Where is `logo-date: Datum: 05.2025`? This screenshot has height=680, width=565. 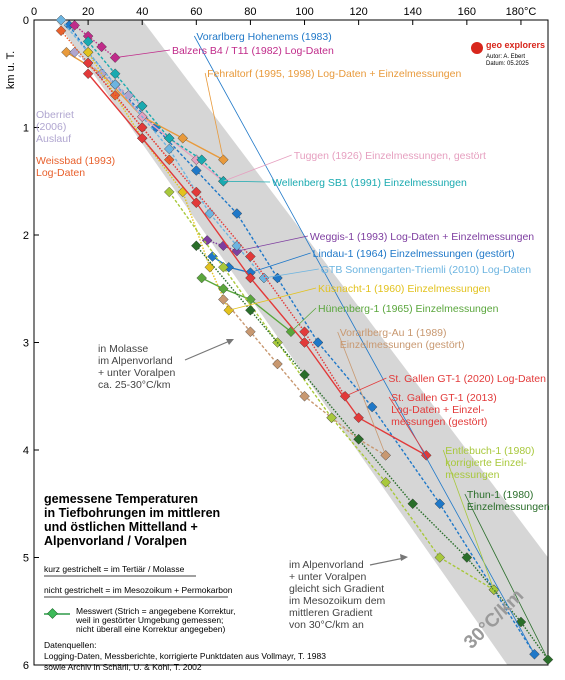 logo-date: Datum: 05.2025 is located at coordinates (507, 64).